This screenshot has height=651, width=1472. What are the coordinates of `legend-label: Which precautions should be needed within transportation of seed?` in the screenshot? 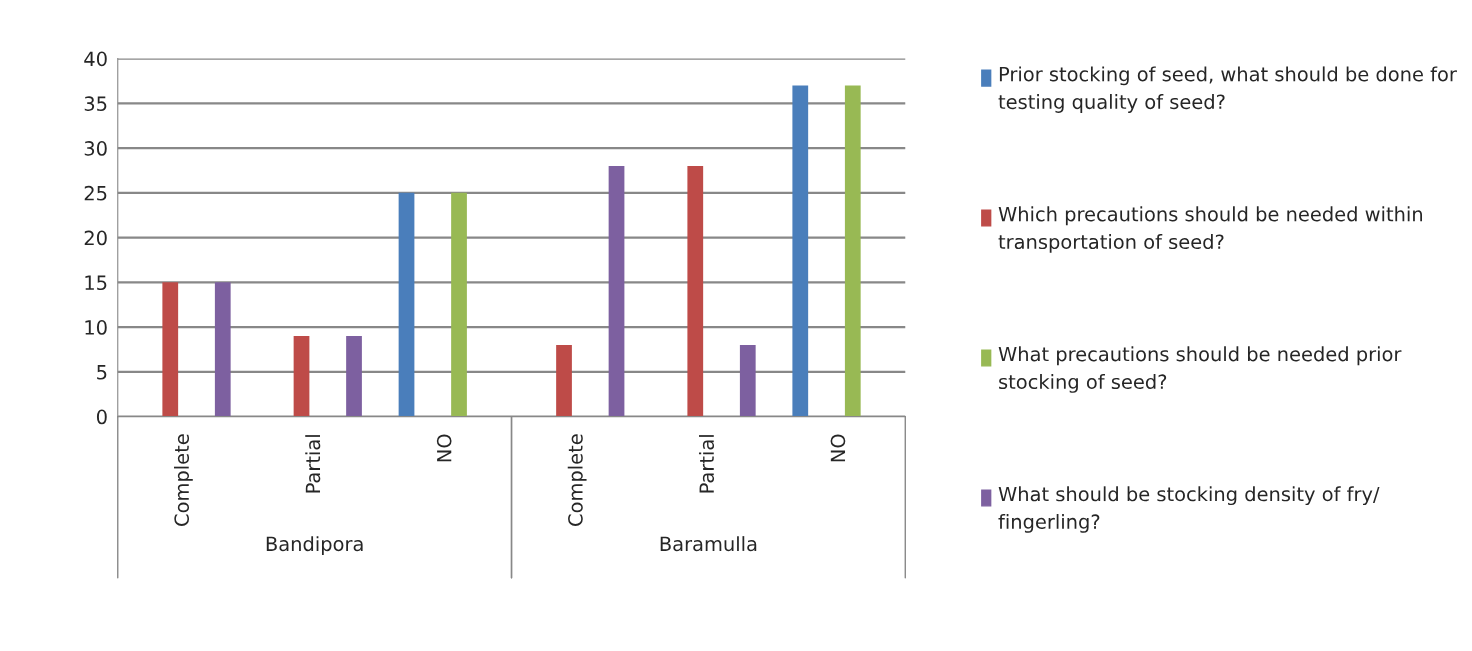 It's located at (1210, 229).